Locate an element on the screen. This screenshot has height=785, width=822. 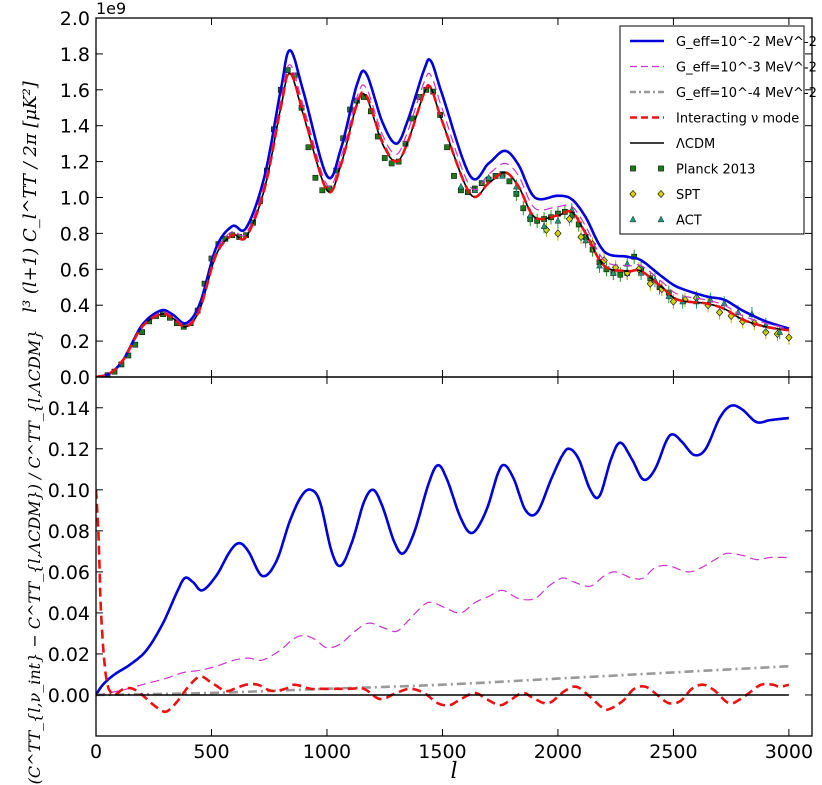
x-tick-label: 2500 is located at coordinates (673, 752).